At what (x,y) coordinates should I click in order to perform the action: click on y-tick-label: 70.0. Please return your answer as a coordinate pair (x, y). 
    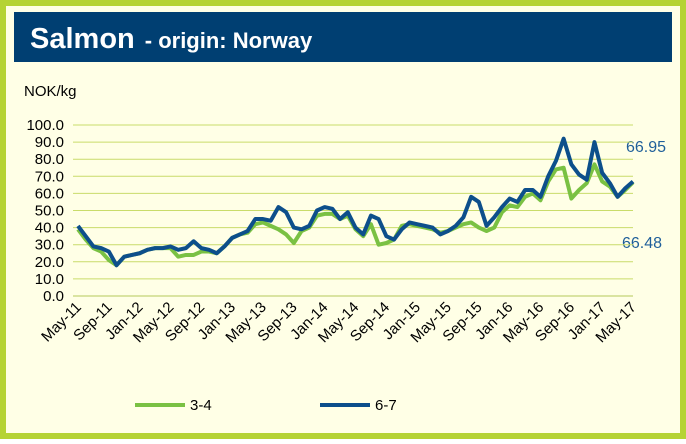
    Looking at the image, I should click on (49, 176).